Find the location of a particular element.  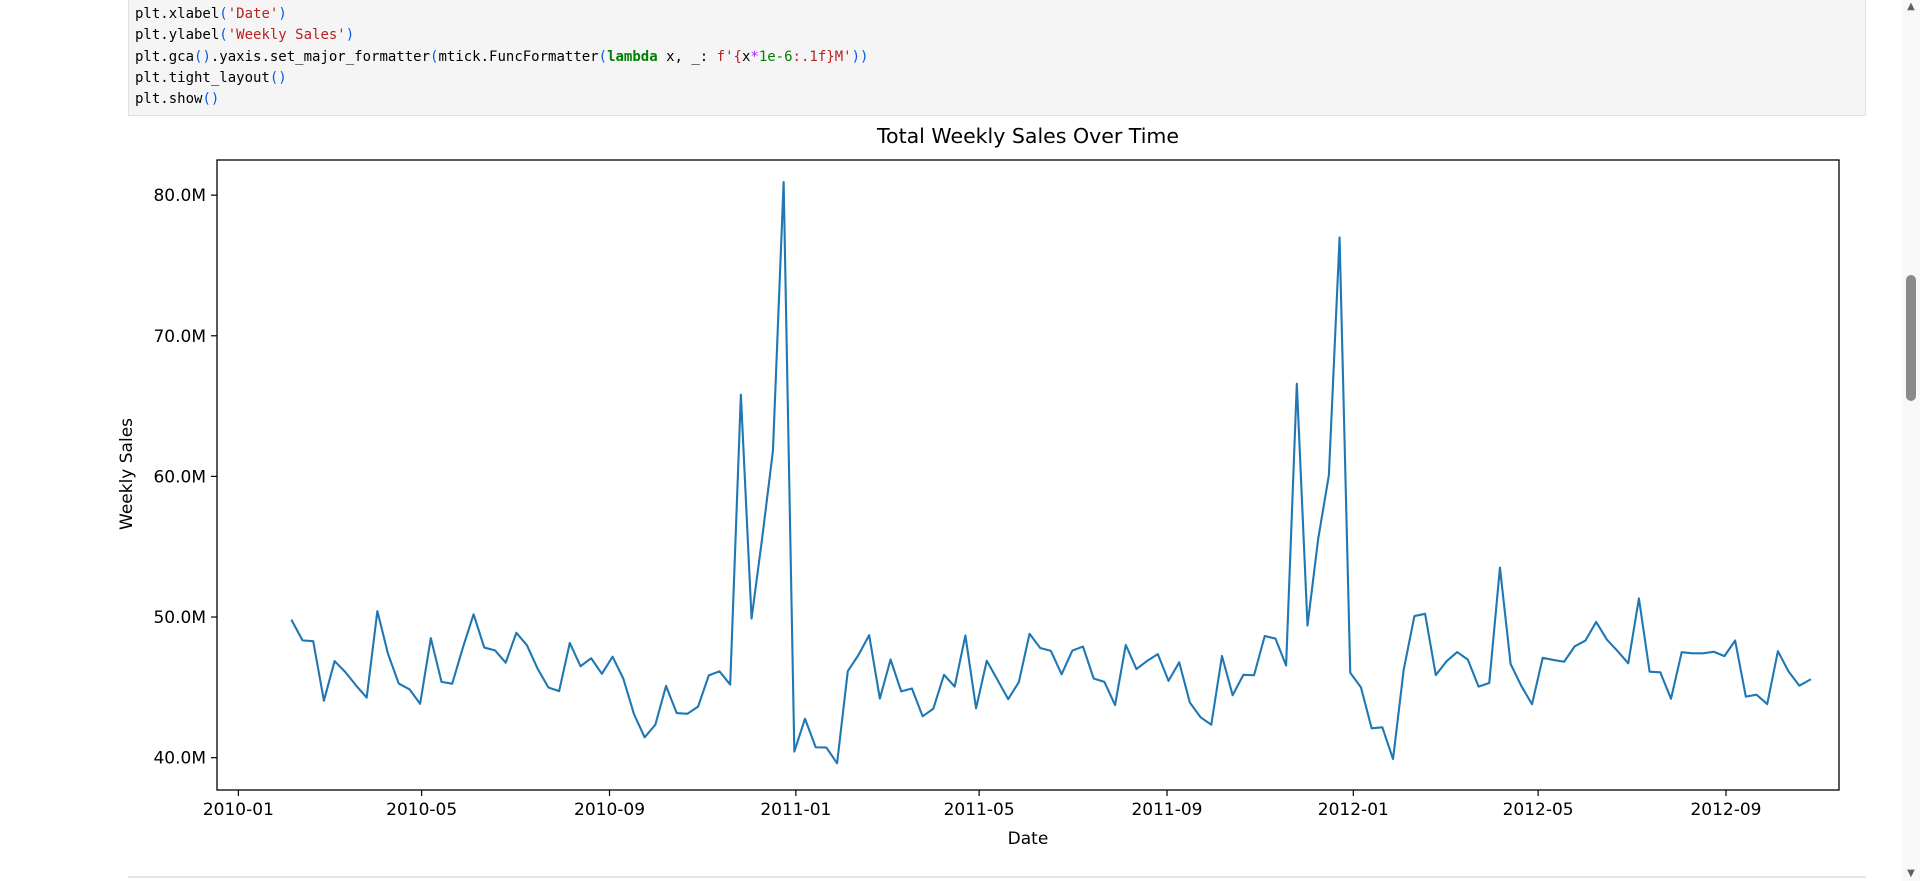

x-tick-label: 2012-09 is located at coordinates (1725, 810).